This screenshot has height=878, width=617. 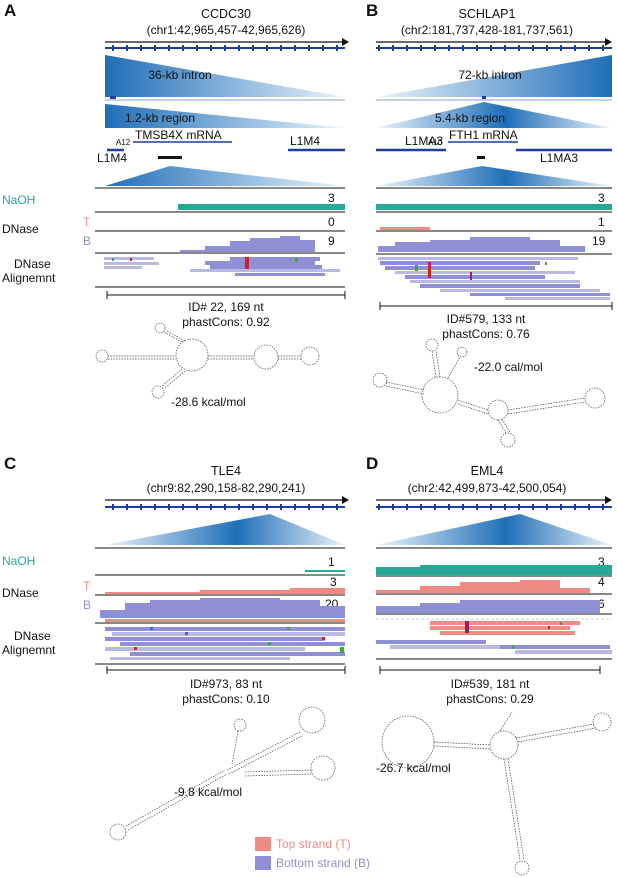 What do you see at coordinates (601, 222) in the screenshot?
I see `dnase-t-count-b: 1` at bounding box center [601, 222].